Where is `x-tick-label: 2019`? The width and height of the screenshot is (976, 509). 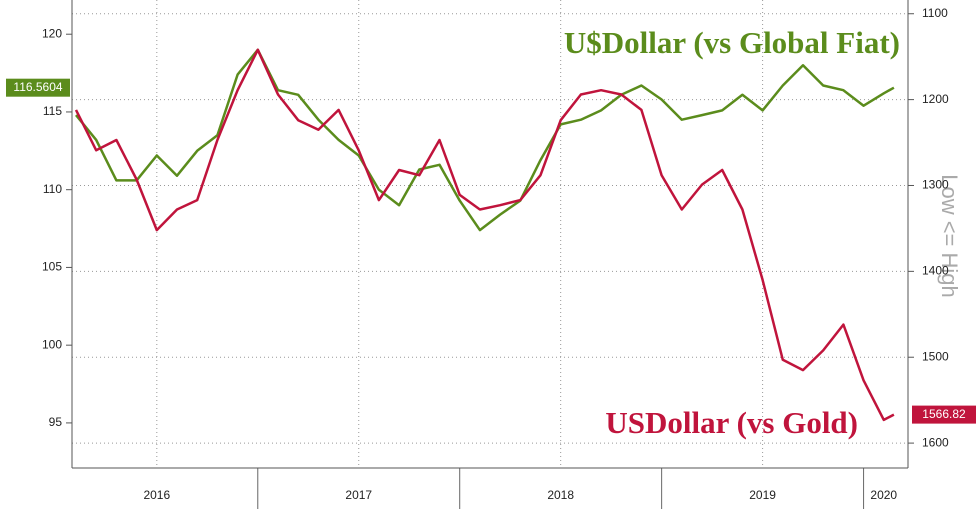
x-tick-label: 2019 is located at coordinates (762, 495).